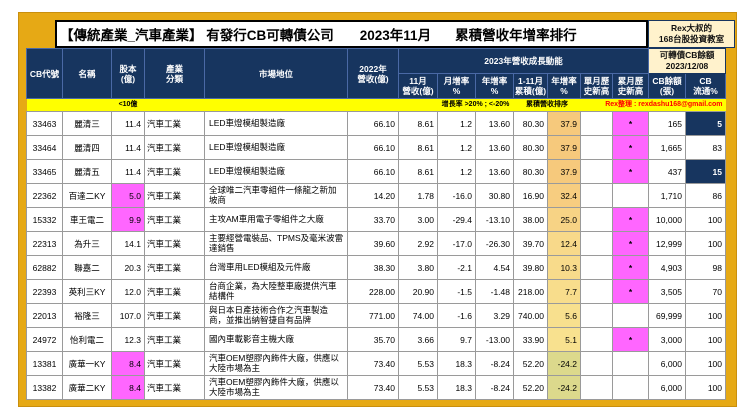  Describe the element at coordinates (418, 339) in the screenshot. I see `cell-nov-revenue: 3.66` at that location.